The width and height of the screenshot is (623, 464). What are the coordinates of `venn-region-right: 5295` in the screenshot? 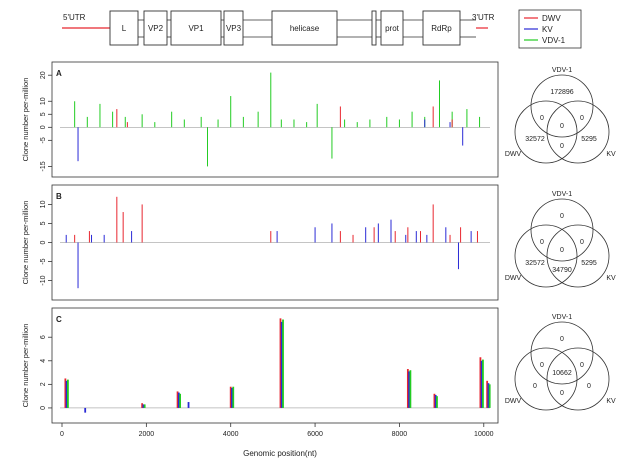 It's located at (589, 263).